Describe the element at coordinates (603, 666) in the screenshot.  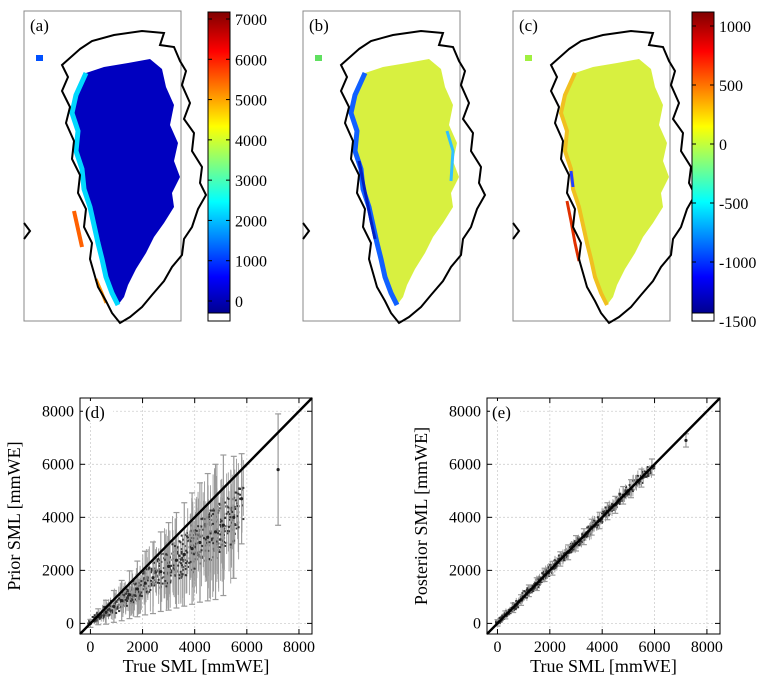
I see `x-axis-label: True SML [mmWE]` at that location.